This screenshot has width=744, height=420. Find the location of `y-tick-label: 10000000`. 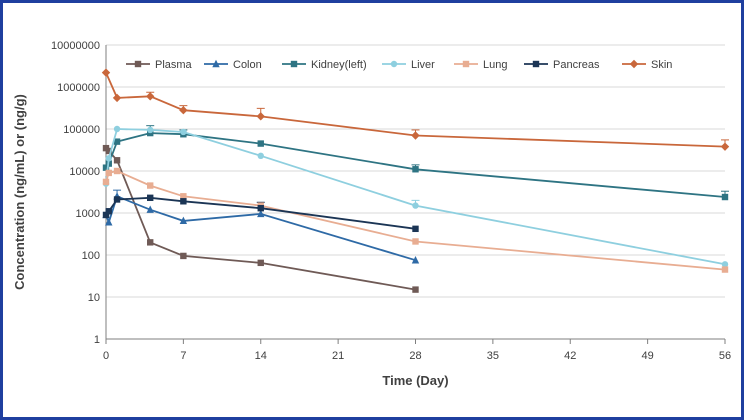

y-tick-label: 10000000 is located at coordinates (75, 46).